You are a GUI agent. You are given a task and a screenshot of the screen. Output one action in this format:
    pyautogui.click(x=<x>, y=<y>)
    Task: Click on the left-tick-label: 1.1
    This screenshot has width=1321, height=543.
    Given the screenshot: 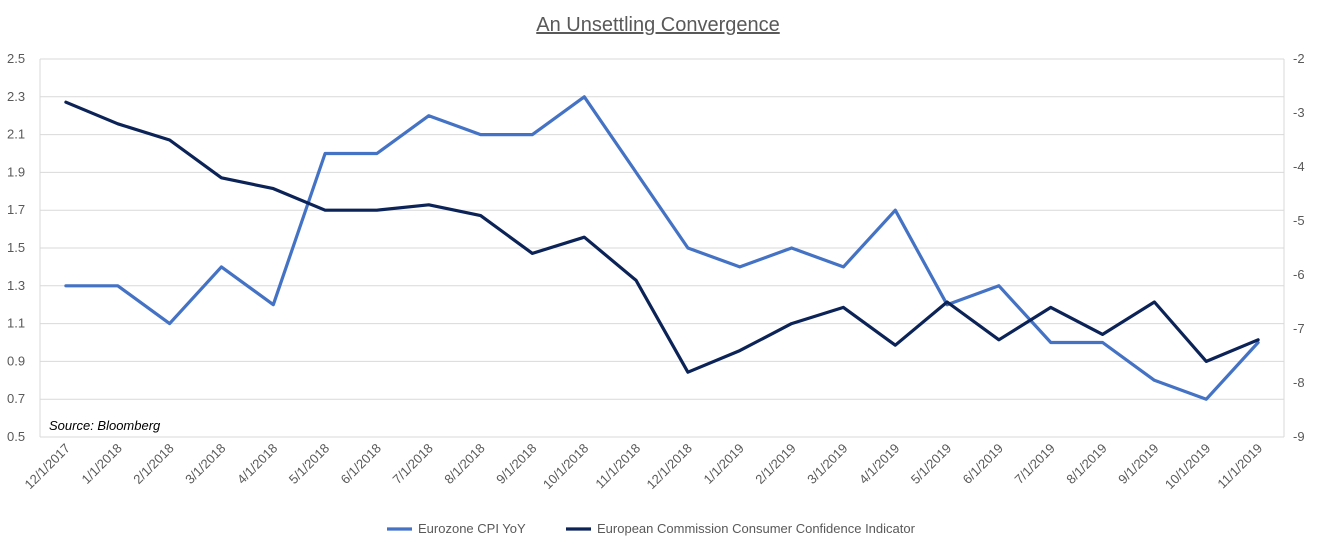 What is the action you would take?
    pyautogui.click(x=16, y=323)
    